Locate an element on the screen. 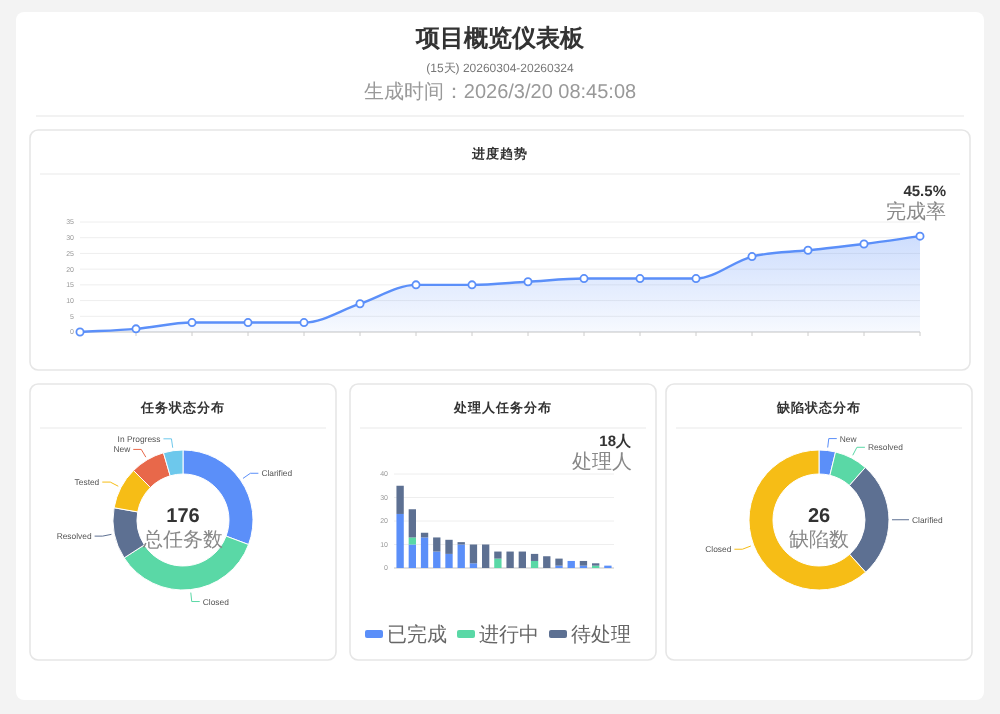 This screenshot has height=714, width=1000. legend-label: 已完成 is located at coordinates (417, 635).